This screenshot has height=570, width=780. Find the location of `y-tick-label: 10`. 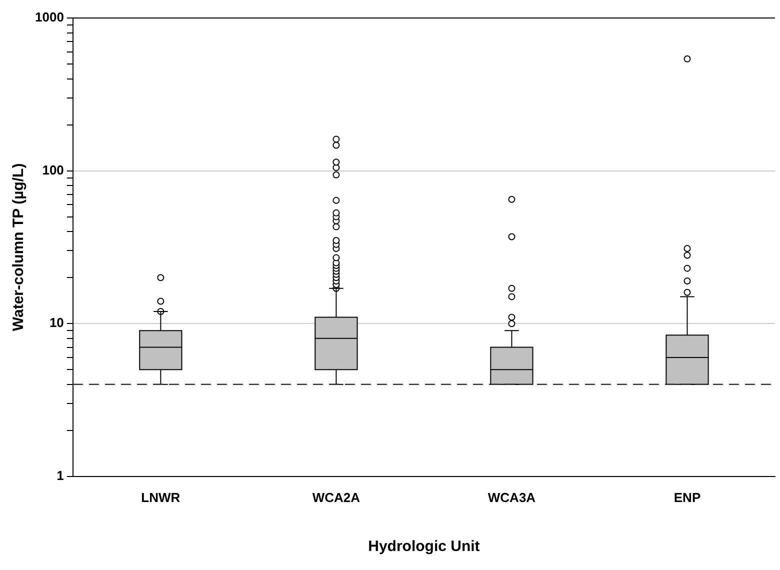

y-tick-label: 10 is located at coordinates (56, 322).